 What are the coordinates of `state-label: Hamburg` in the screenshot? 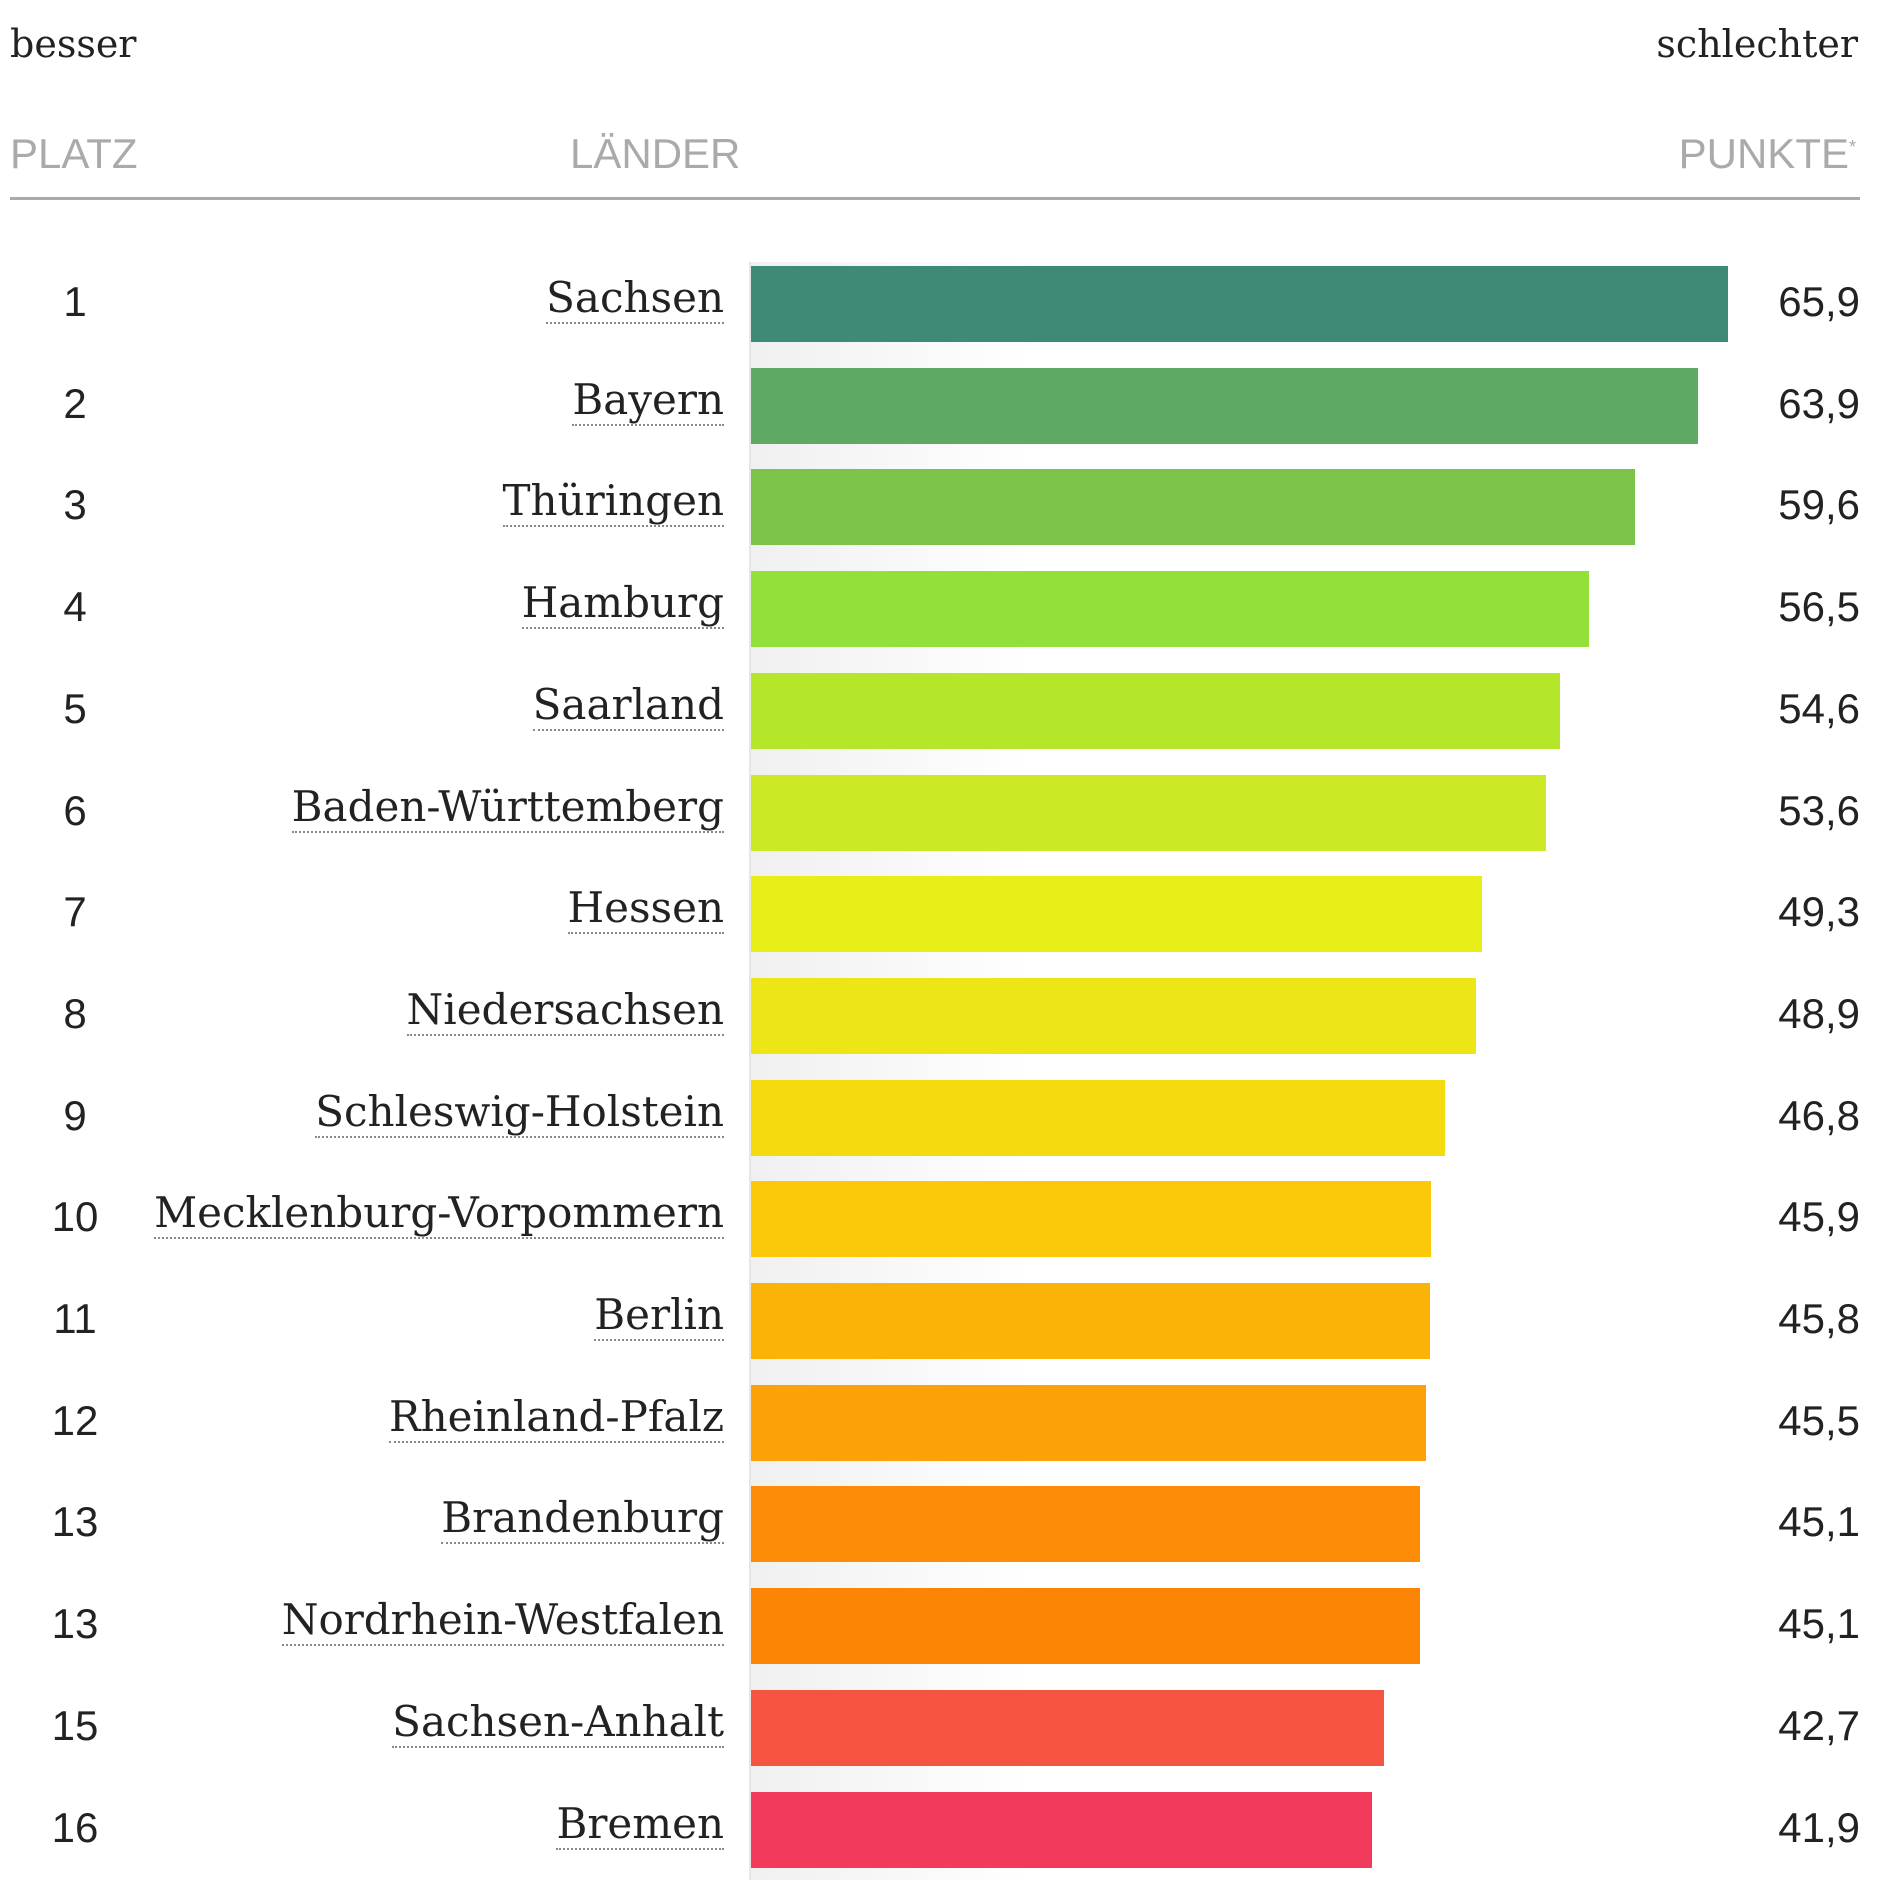 It's located at (622, 604).